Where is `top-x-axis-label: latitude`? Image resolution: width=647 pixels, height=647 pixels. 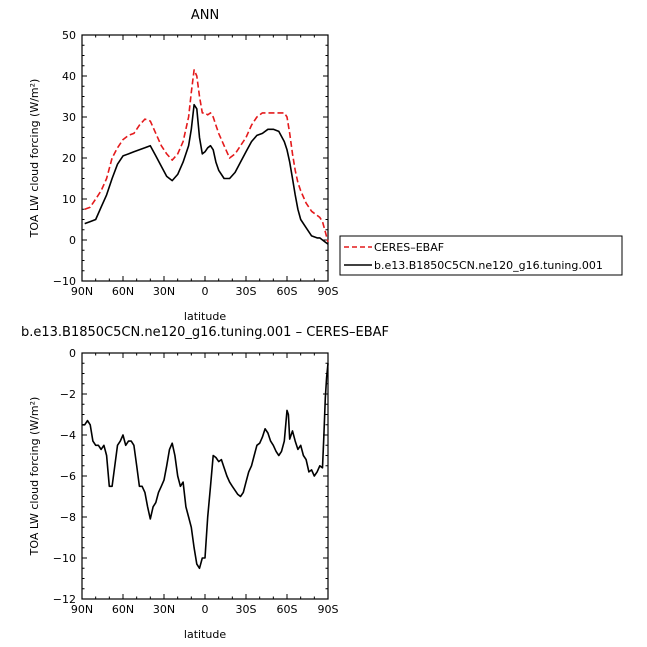 top-x-axis-label: latitude is located at coordinates (205, 316).